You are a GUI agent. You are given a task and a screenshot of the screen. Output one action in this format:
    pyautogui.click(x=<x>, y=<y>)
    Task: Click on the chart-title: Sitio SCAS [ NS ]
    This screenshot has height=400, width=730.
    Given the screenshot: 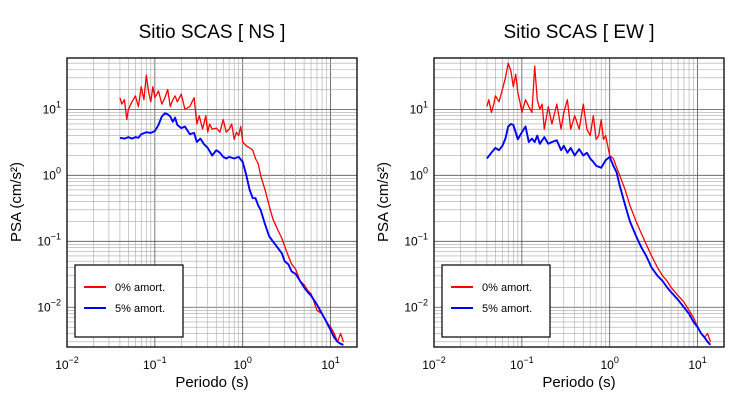 What is the action you would take?
    pyautogui.click(x=212, y=32)
    